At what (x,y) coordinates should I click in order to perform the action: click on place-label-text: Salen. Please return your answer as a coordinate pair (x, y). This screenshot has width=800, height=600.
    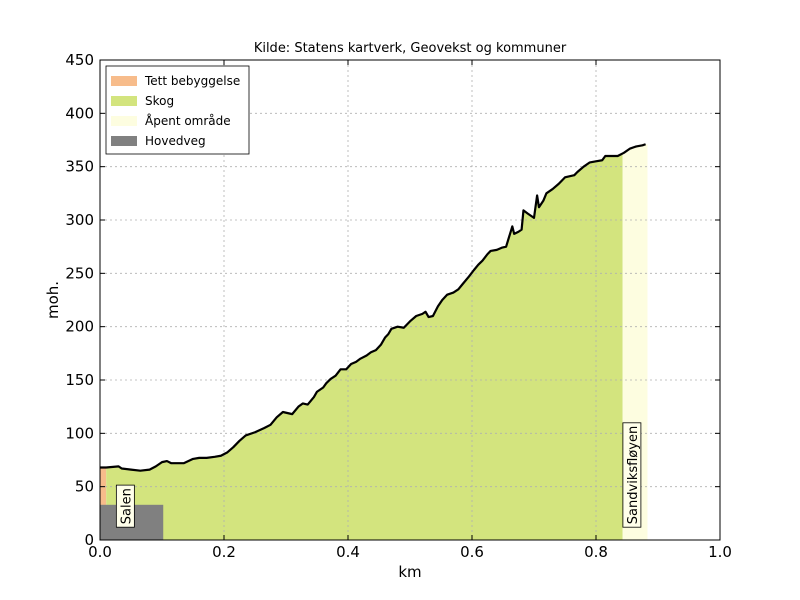
    Looking at the image, I should click on (126, 506).